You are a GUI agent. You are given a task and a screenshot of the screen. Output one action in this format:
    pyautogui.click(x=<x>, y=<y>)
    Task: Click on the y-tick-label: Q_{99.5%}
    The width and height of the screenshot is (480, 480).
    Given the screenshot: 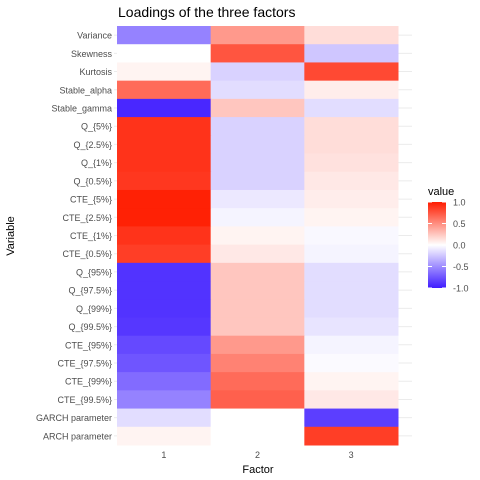 What is the action you would take?
    pyautogui.click(x=90, y=327)
    